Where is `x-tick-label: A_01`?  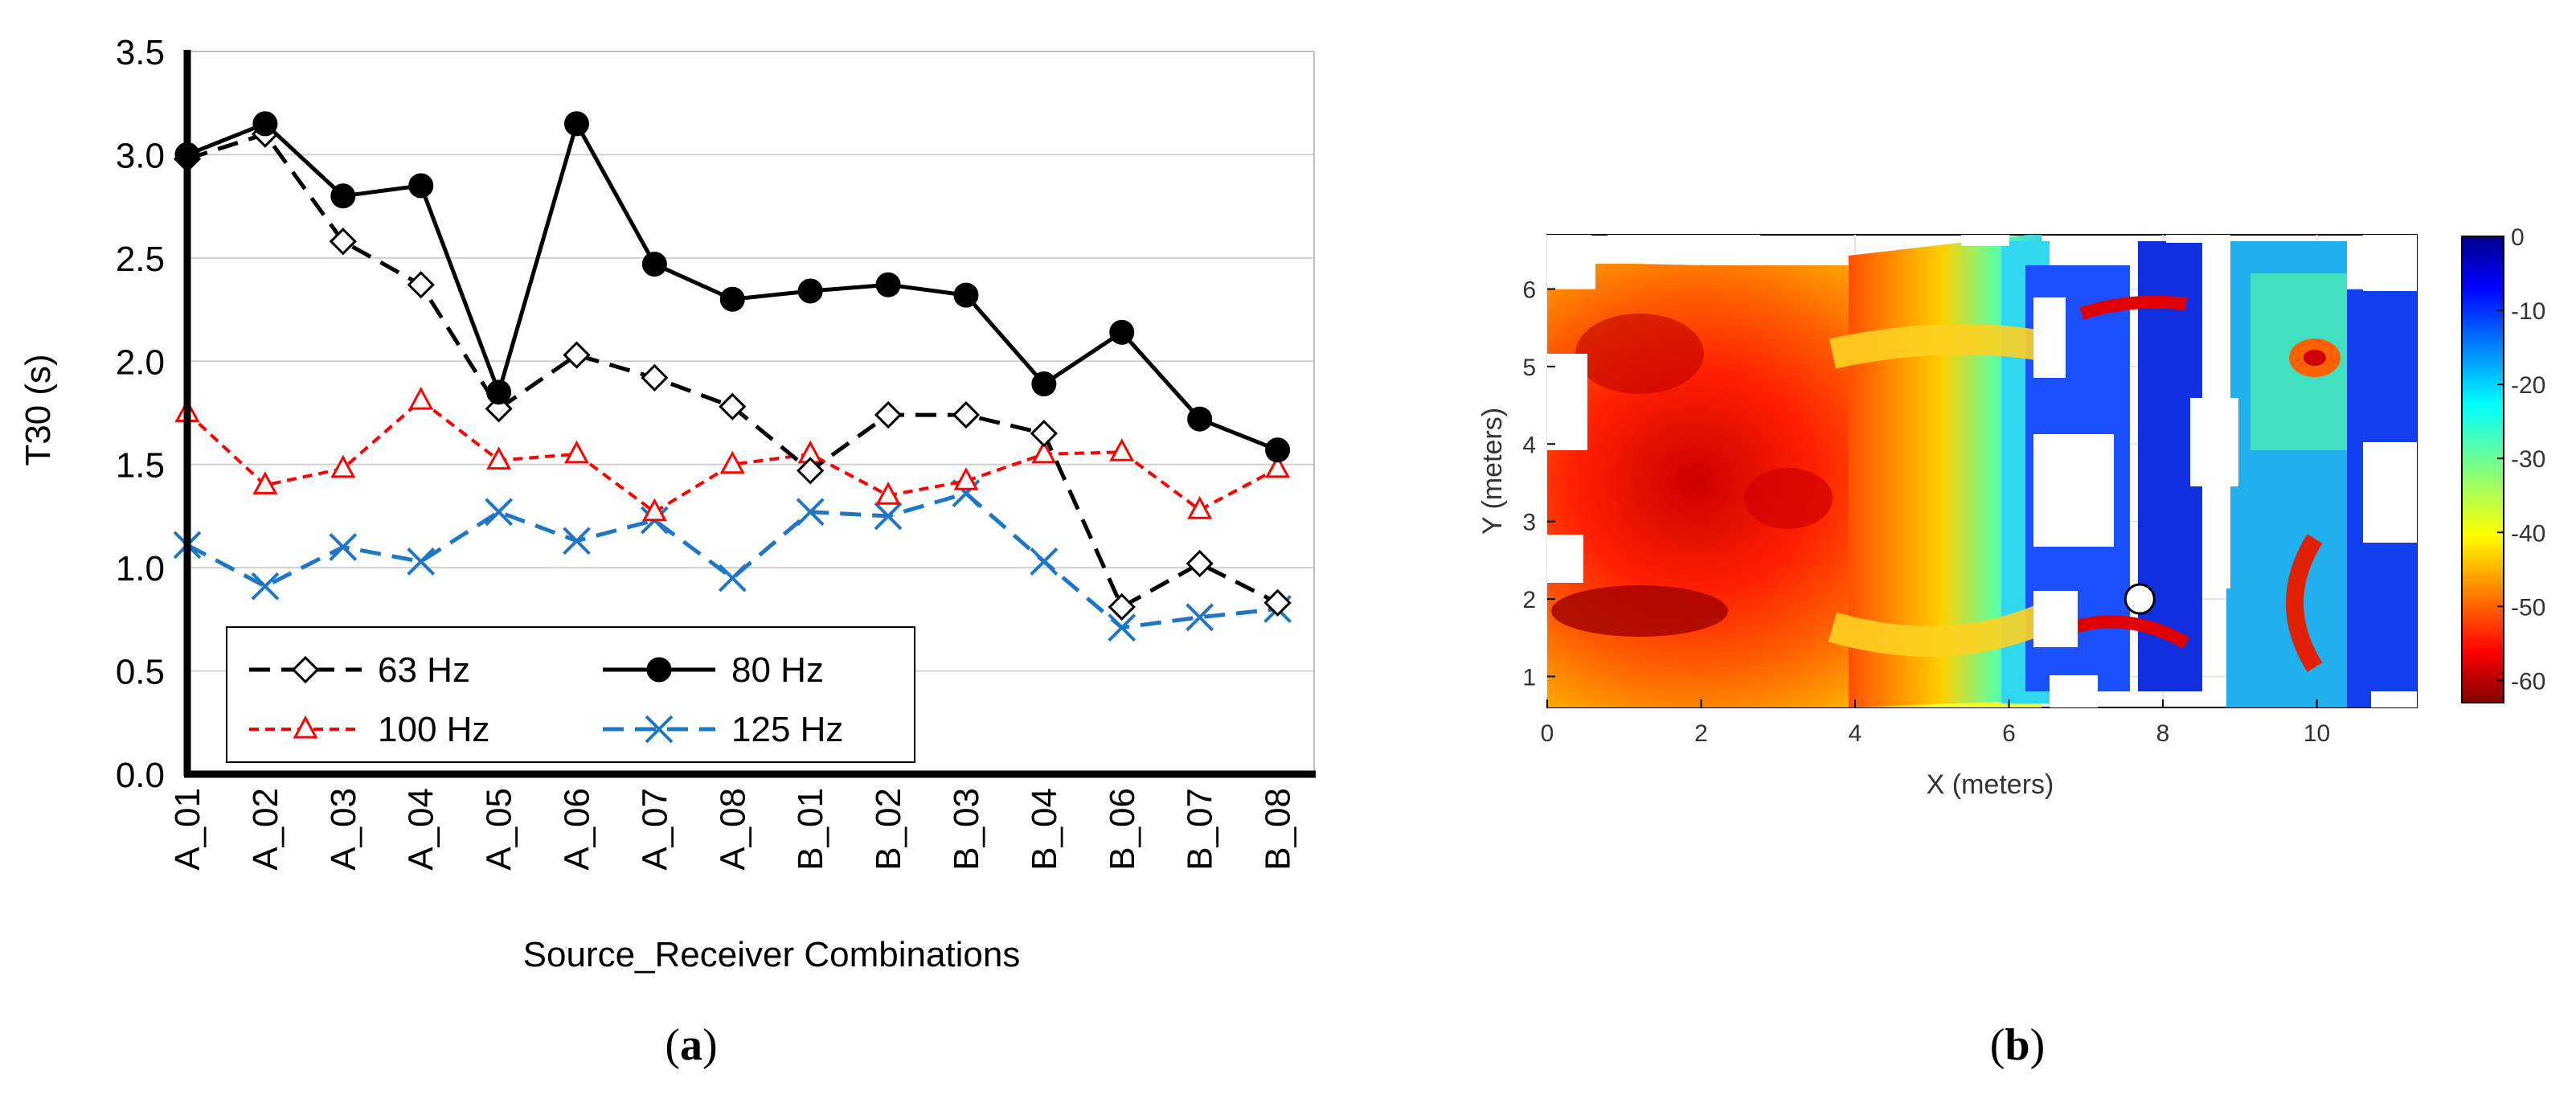 x-tick-label: A_01 is located at coordinates (187, 829).